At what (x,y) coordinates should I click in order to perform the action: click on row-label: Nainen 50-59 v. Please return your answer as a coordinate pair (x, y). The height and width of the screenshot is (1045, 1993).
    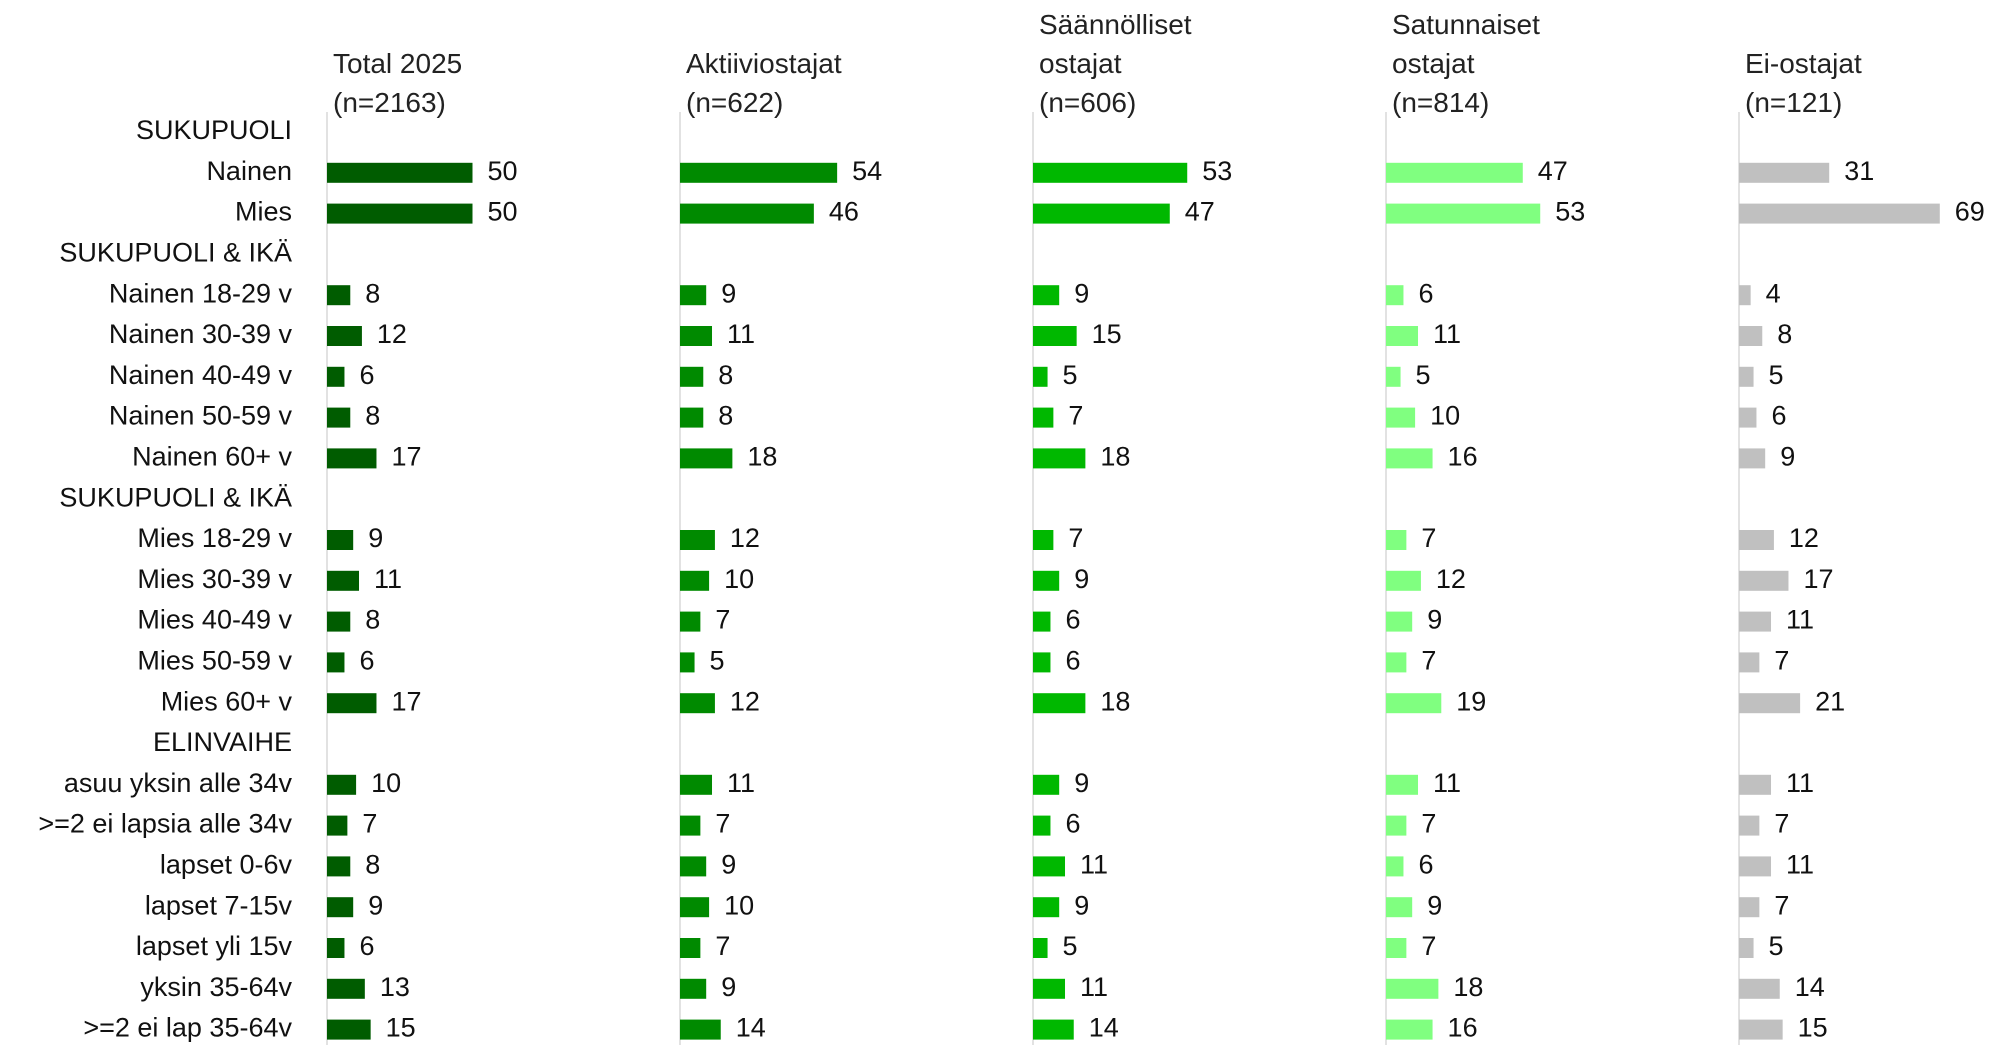
    Looking at the image, I should click on (201, 416).